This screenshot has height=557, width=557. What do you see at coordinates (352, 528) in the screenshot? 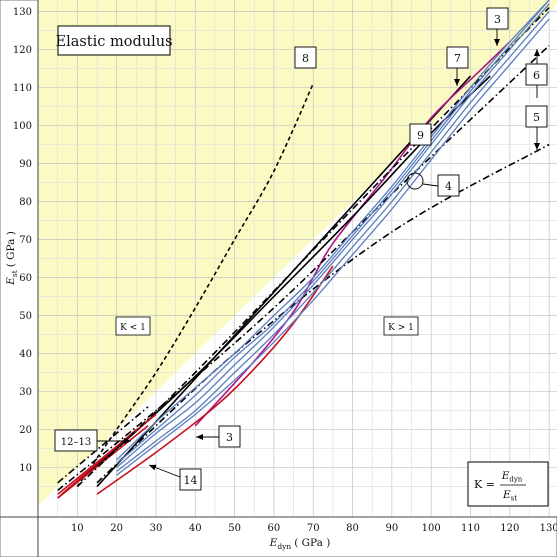
I see `x-tick-label: 80` at bounding box center [352, 528].